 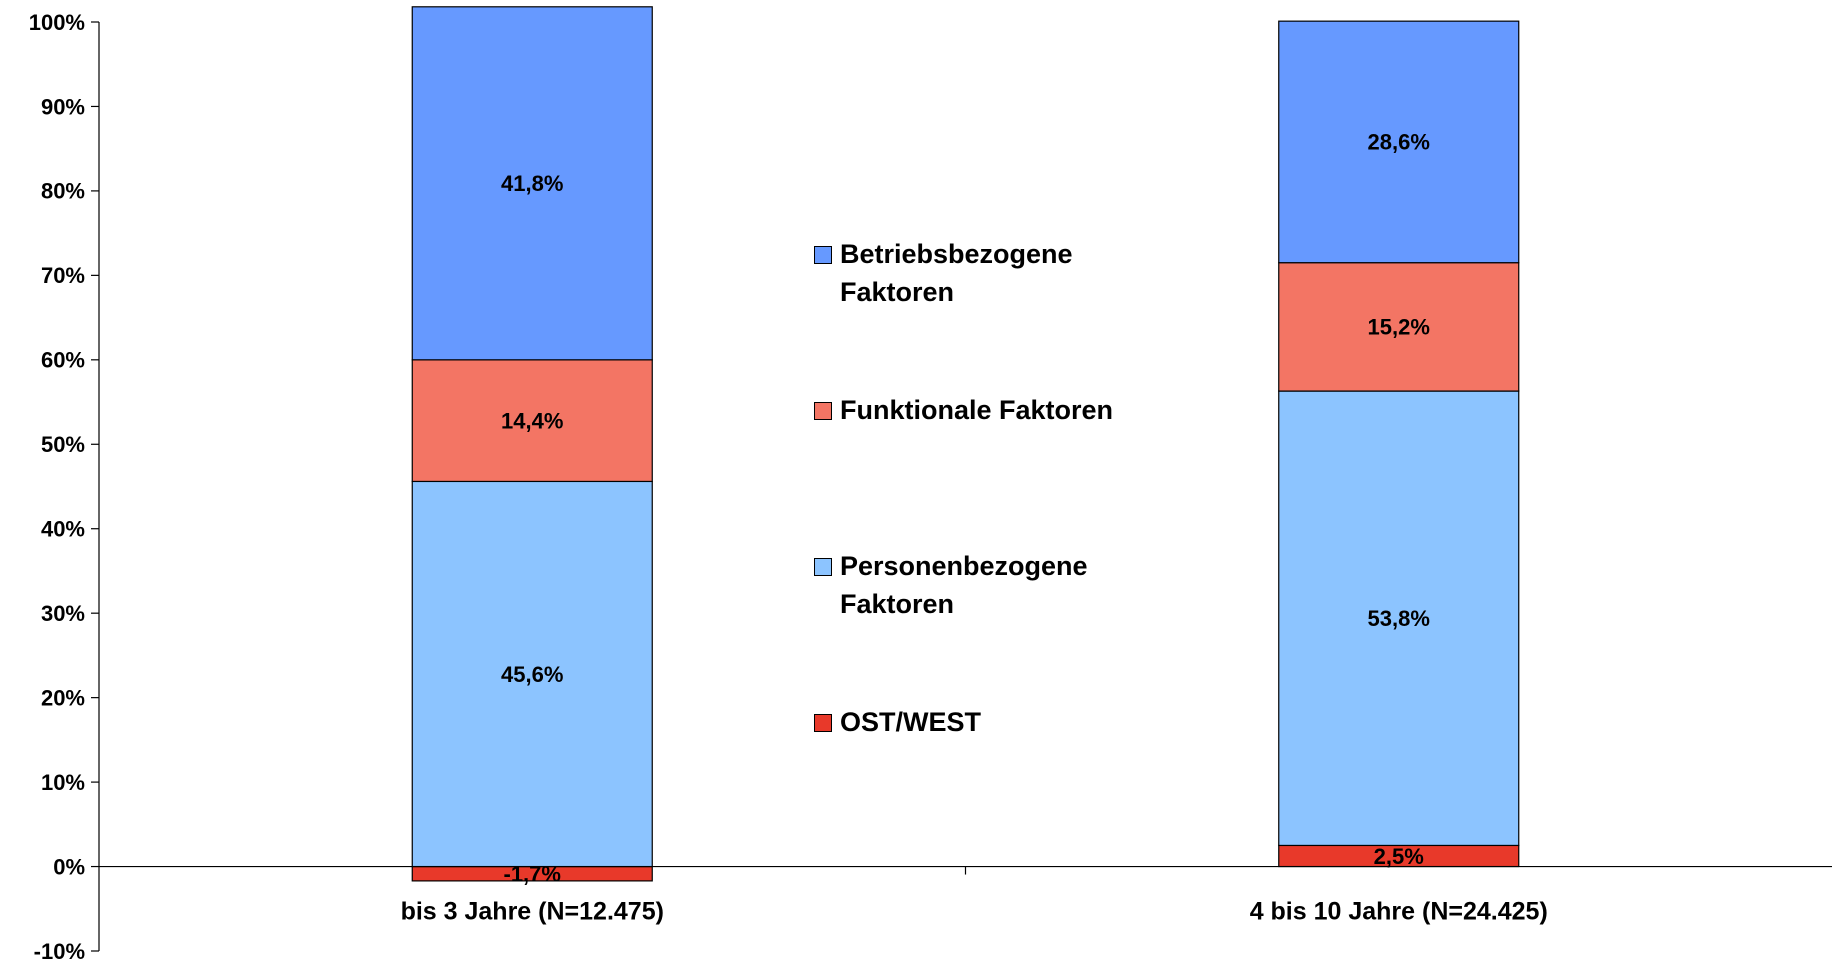 What do you see at coordinates (63, 613) in the screenshot?
I see `y-tick-label: 30%` at bounding box center [63, 613].